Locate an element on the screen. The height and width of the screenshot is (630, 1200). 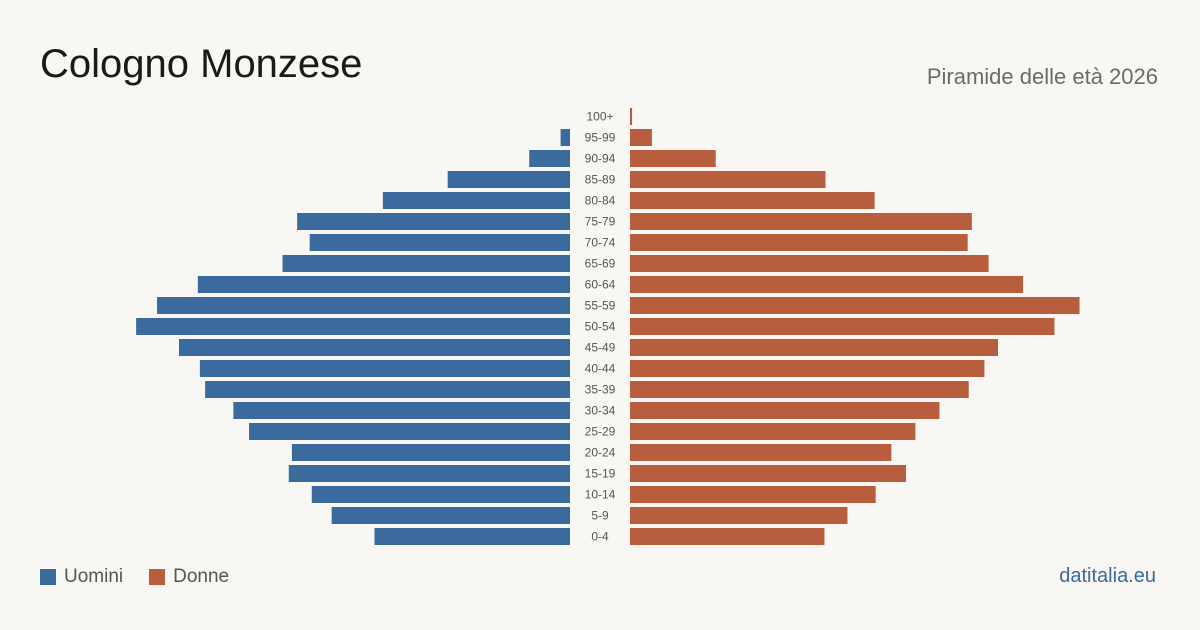
age-label-80-84: 80-84 is located at coordinates (600, 201).